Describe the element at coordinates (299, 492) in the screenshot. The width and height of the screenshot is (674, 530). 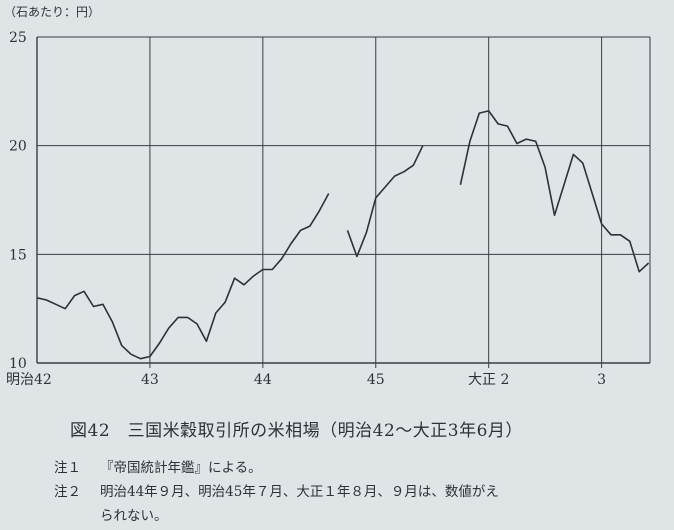
I see `note-2-text: 明治44年９月、明治45年７月、大正１年８月、９月は、数値がえ` at that location.